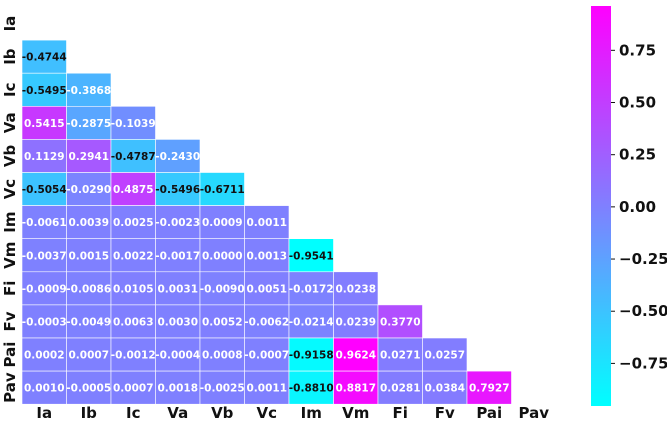 The width and height of the screenshot is (667, 425). Describe the element at coordinates (133, 322) in the screenshot. I see `cell-value-Fv-Ic: 0.0063` at that location.